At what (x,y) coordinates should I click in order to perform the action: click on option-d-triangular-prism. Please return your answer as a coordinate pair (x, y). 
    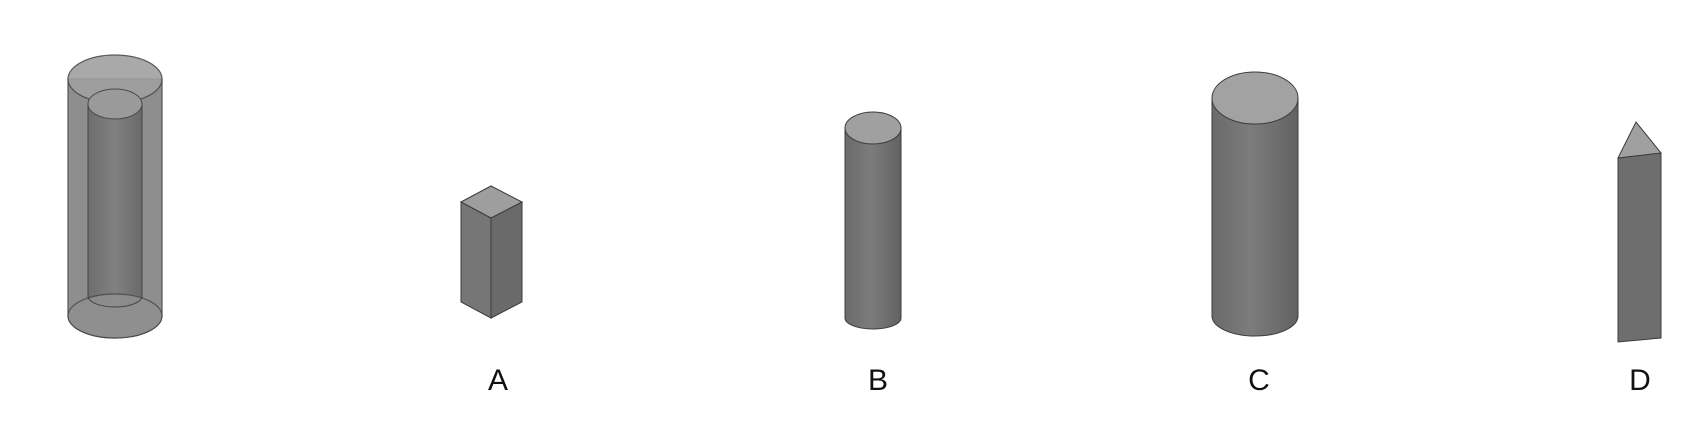
    Looking at the image, I should click on (1639, 232).